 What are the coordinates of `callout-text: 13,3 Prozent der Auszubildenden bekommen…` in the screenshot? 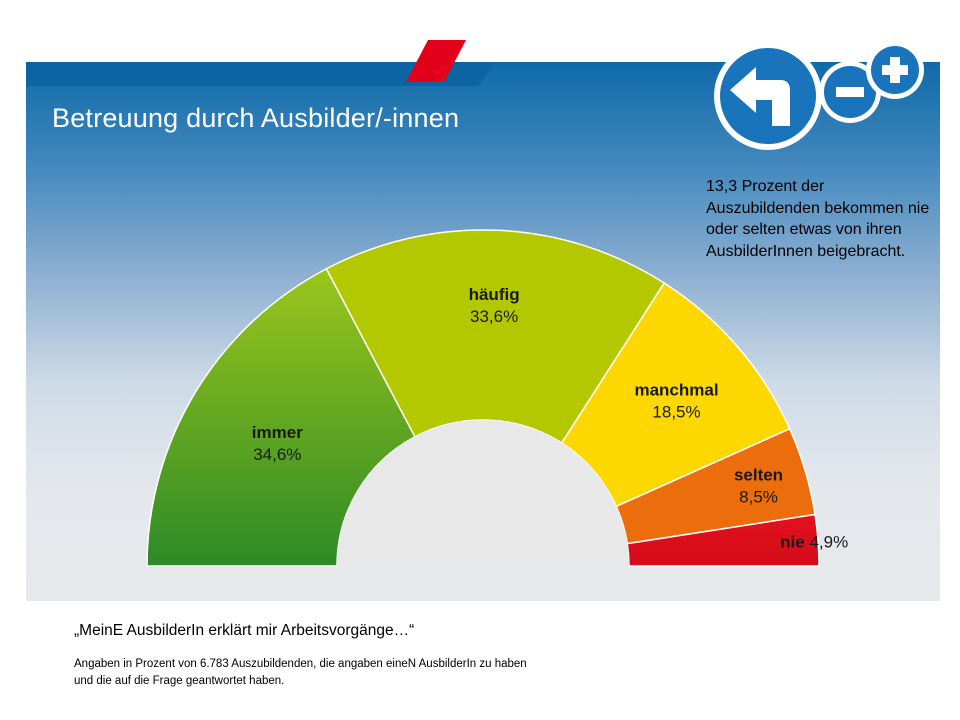 It's located at (818, 219).